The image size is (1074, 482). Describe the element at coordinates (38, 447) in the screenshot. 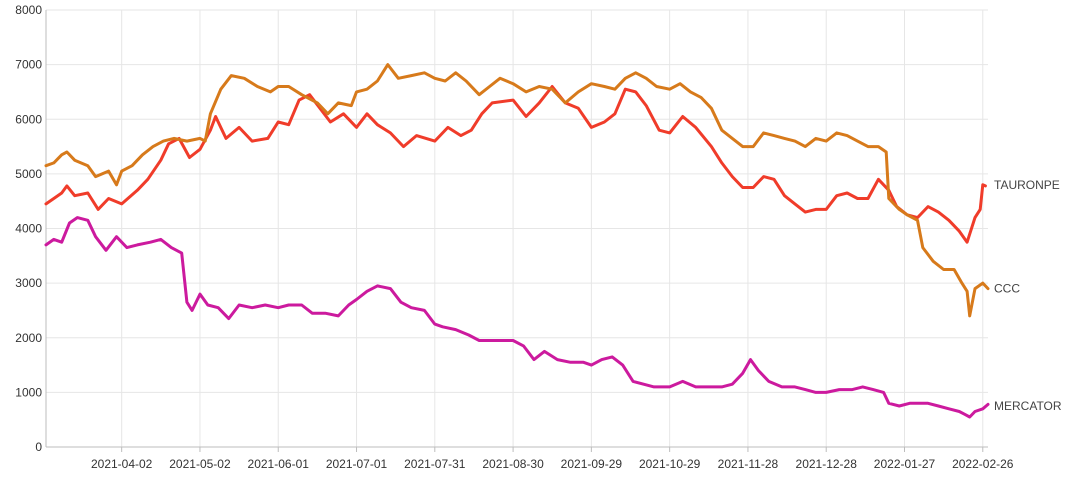

I see `y-tick-label: 0` at that location.